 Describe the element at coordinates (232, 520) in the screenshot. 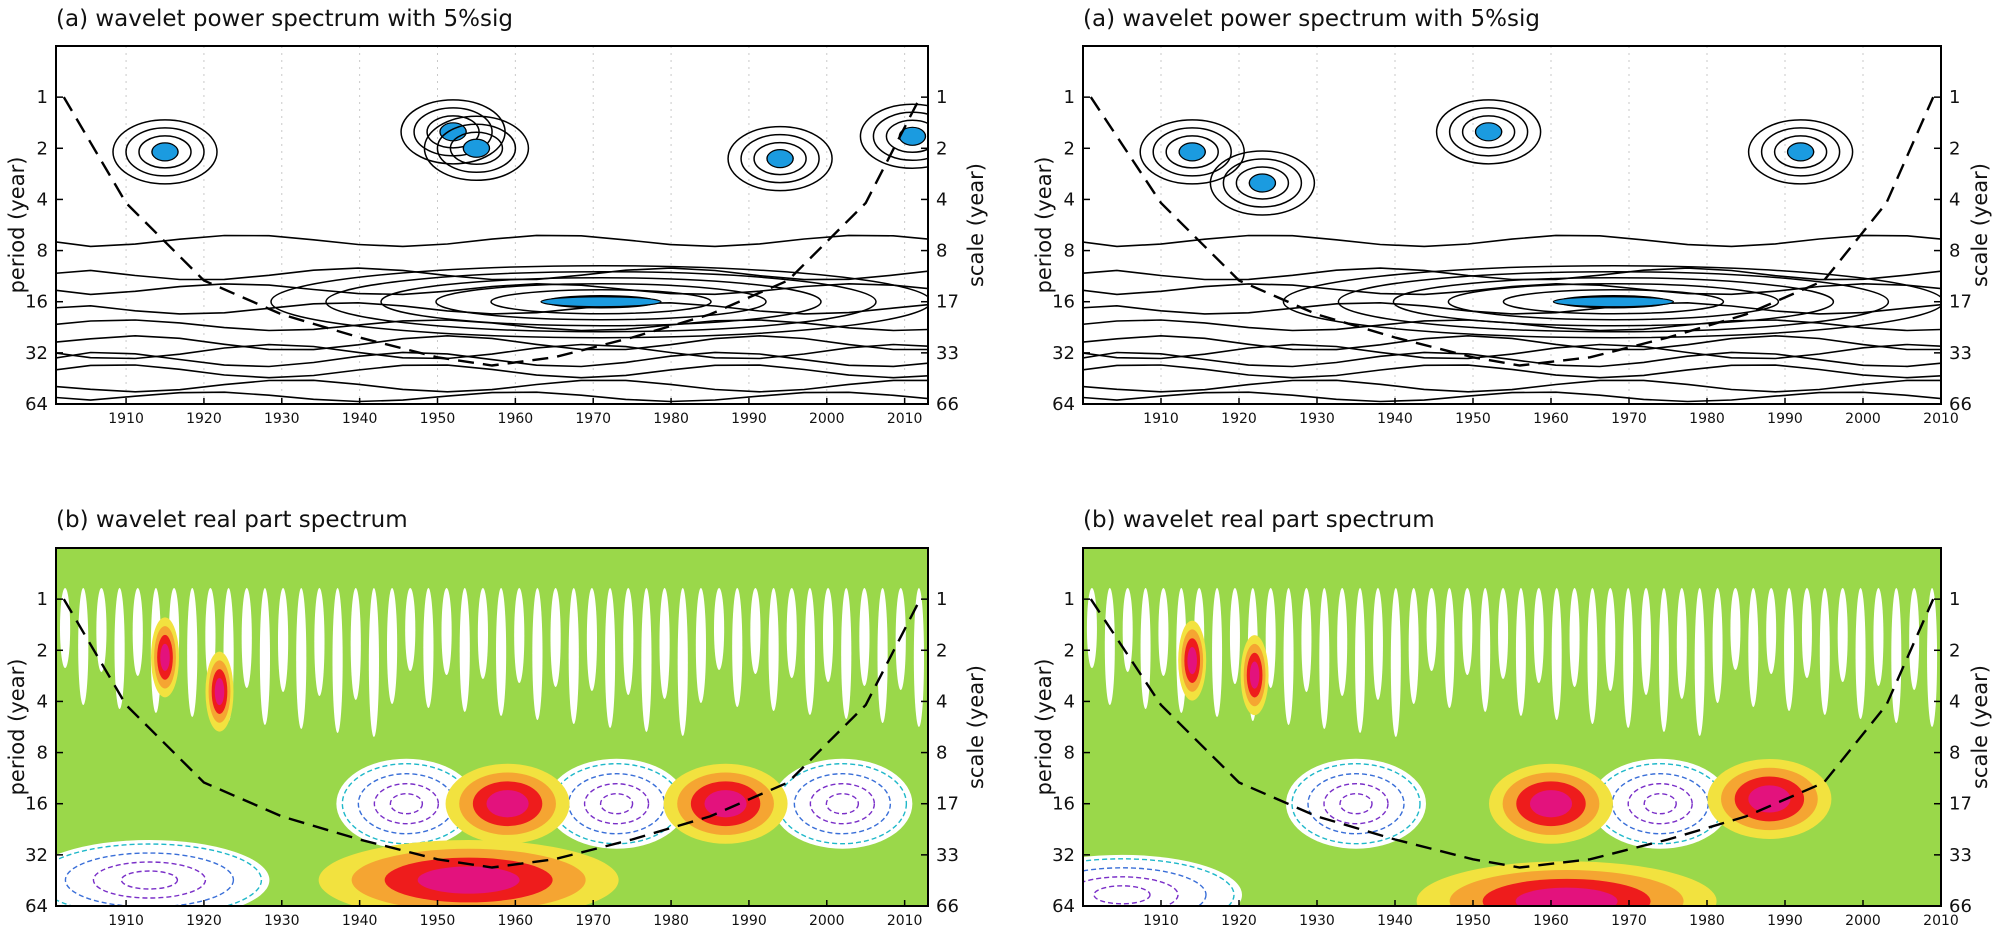

I see `panel-title: (b) wavelet real part spectrum` at that location.